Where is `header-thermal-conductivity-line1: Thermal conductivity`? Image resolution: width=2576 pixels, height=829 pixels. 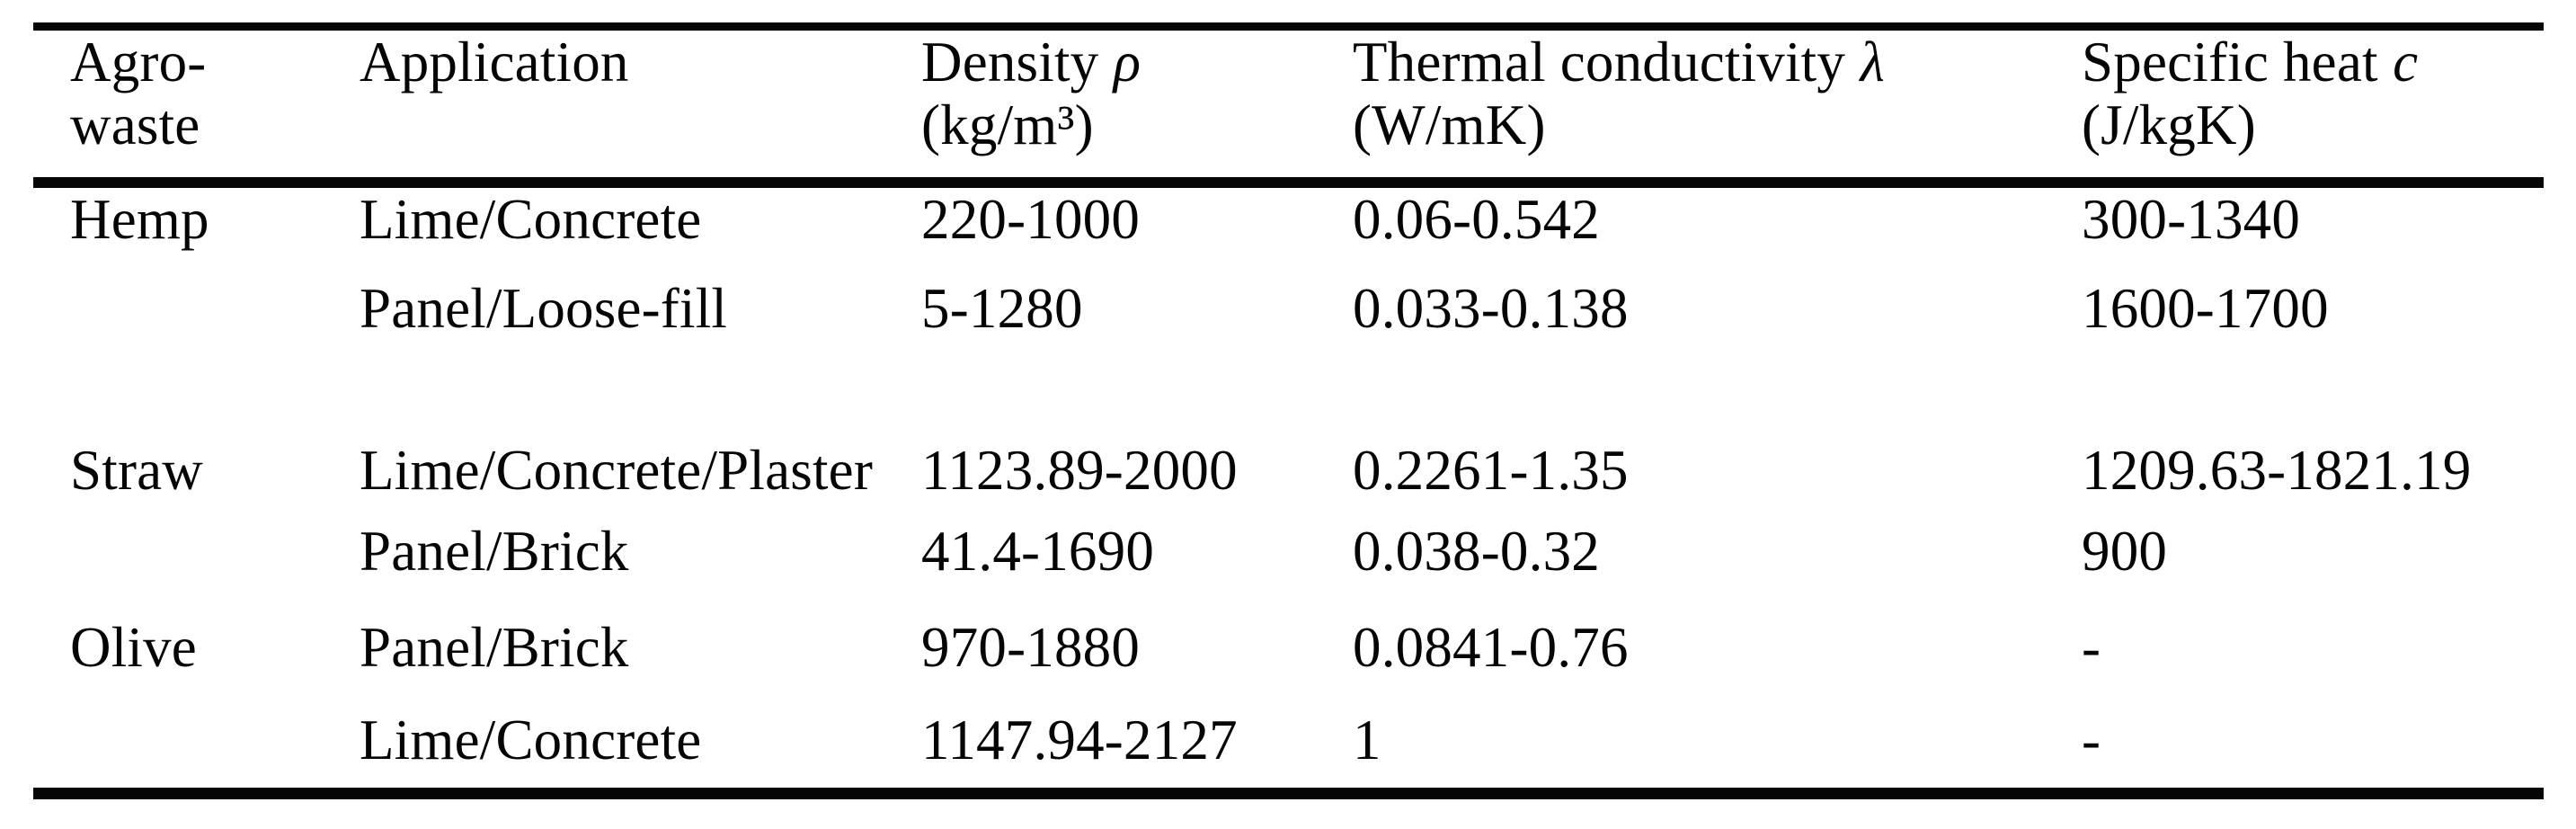
header-thermal-conductivity-line1: Thermal conductivity is located at coordinates (1599, 62).